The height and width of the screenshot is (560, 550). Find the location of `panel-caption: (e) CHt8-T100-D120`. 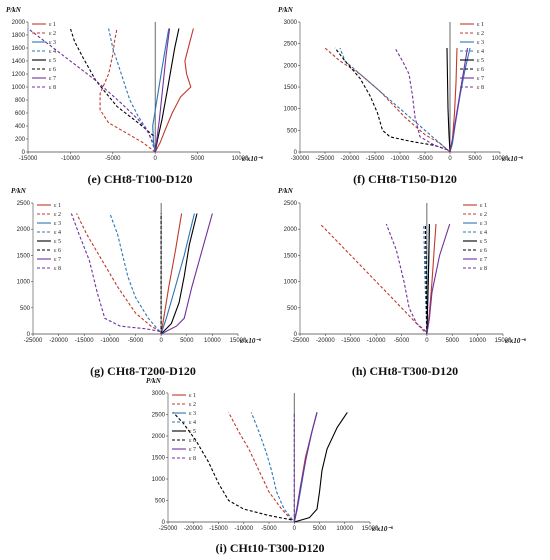

panel-caption: (e) CHt8-T100-D120 is located at coordinates (140, 179).